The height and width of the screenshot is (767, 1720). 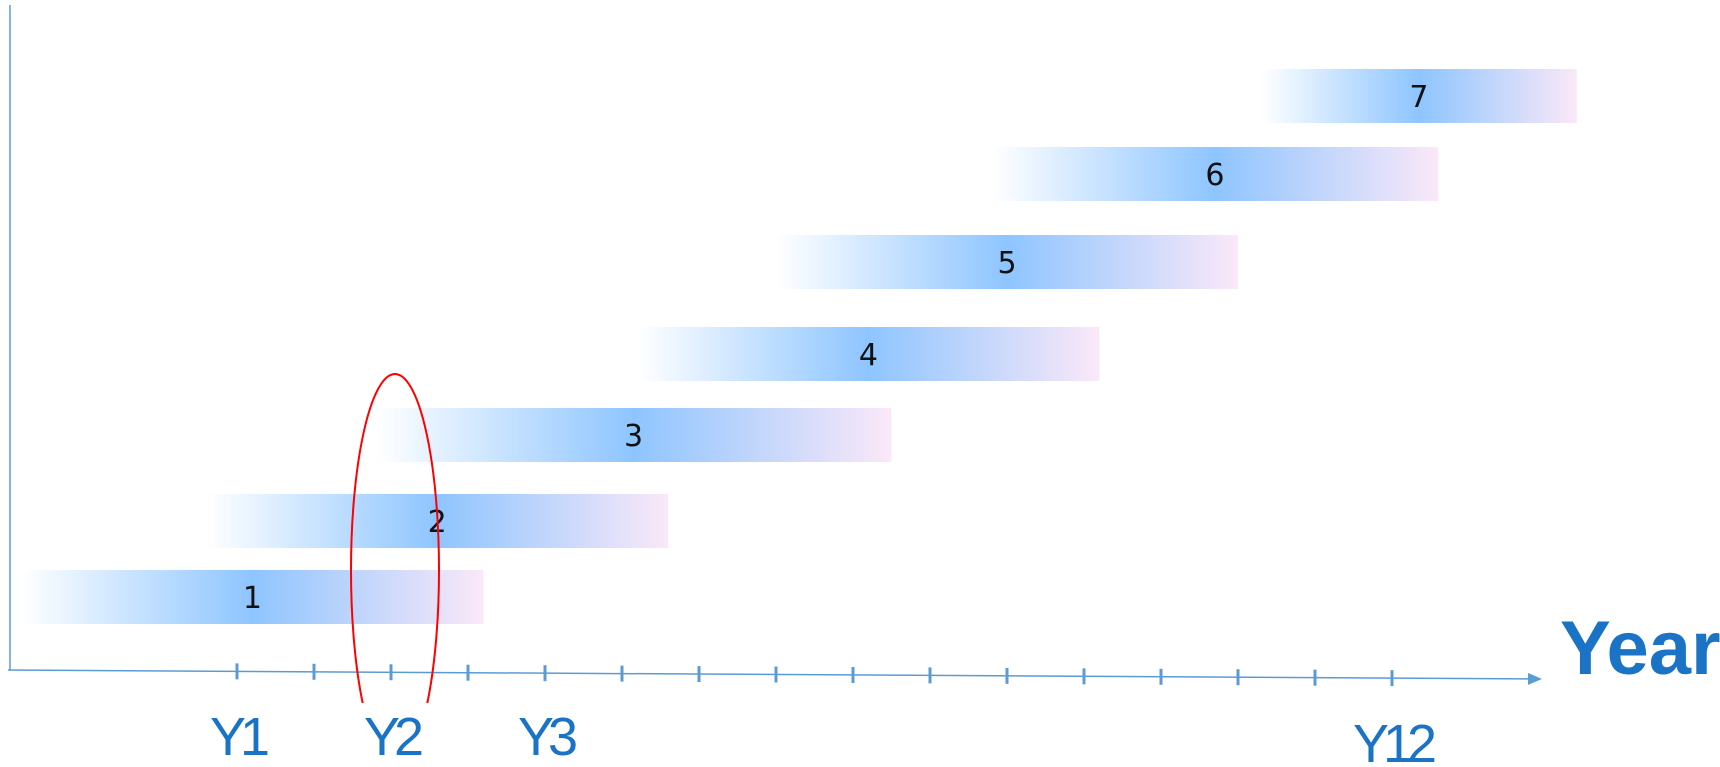 I want to click on bar-label-6: 6, so click(x=1214, y=175).